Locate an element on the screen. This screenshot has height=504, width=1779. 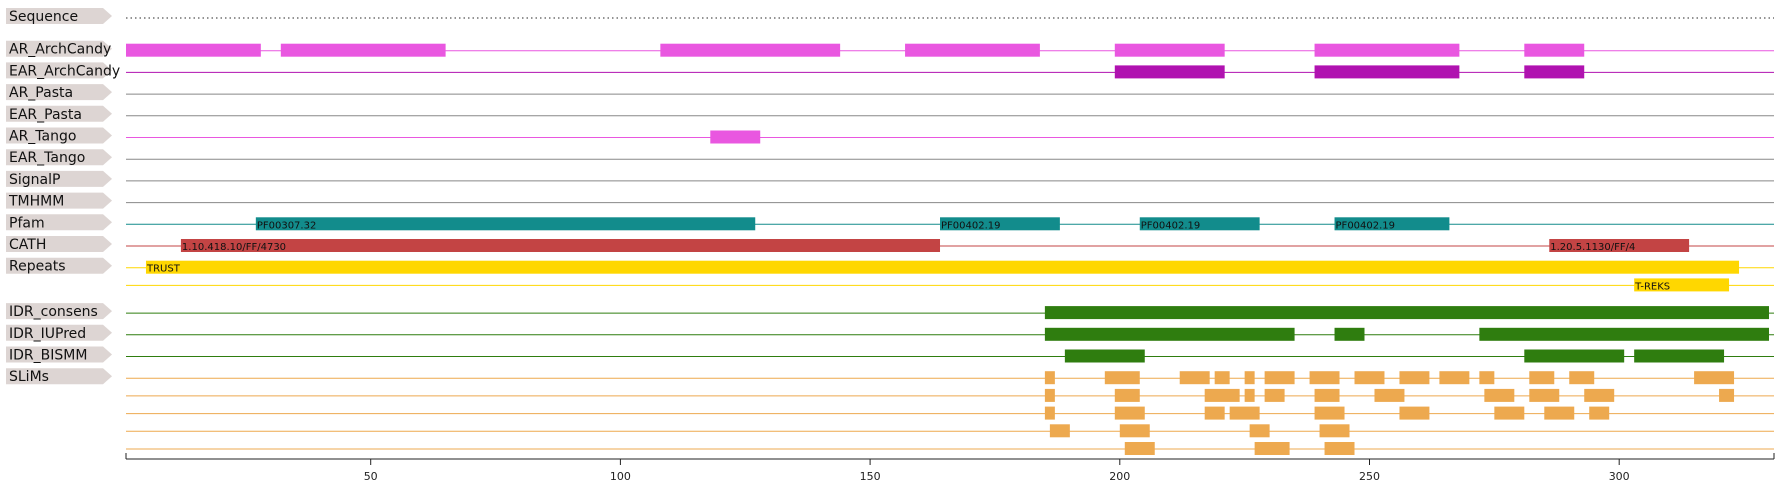
track-label-ear-archcandy: EAR_ArchCandy is located at coordinates (63, 70).